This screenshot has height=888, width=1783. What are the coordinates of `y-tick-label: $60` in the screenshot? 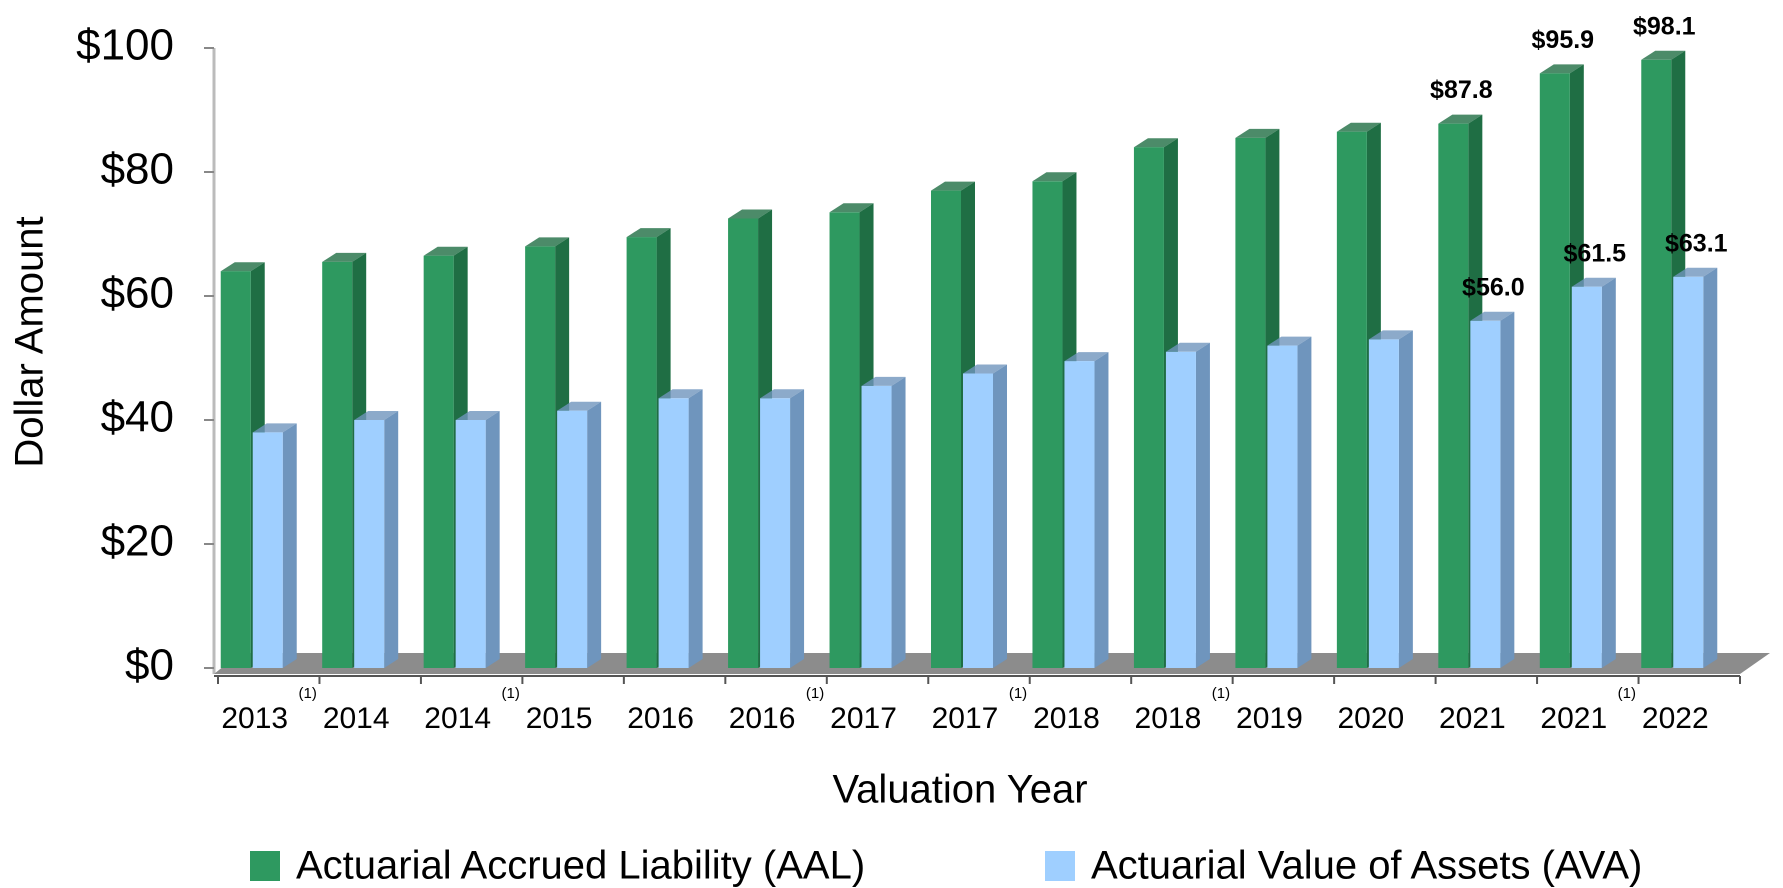 It's located at (137, 293).